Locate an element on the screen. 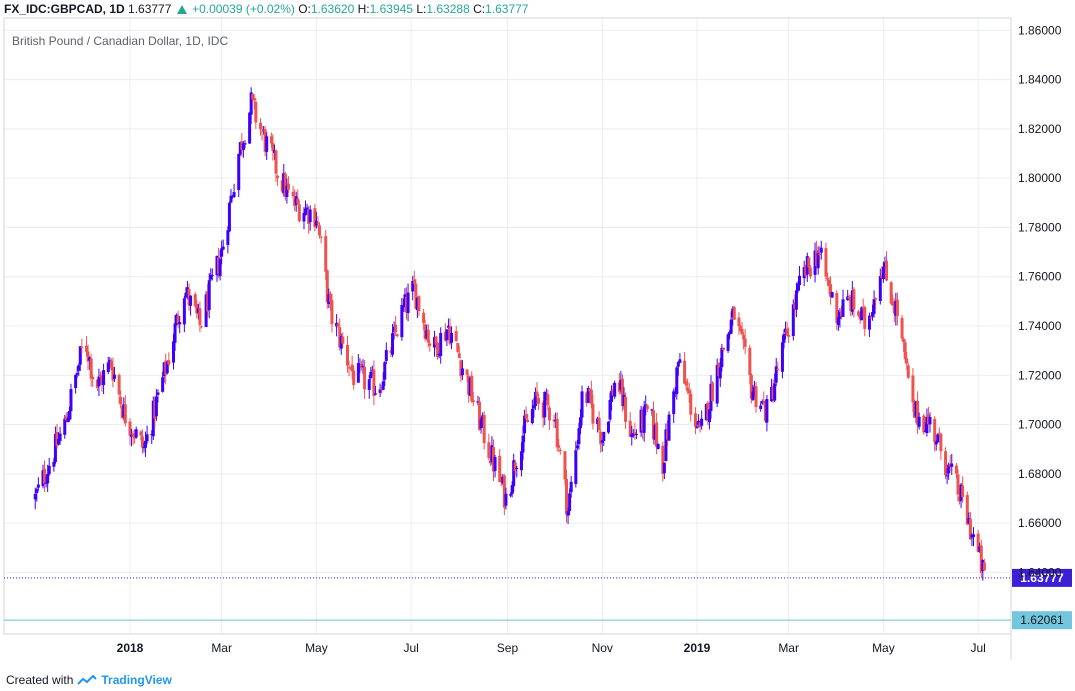 The height and width of the screenshot is (691, 1075). symbol-name: FX_IDC:GBPCAD, 1D is located at coordinates (64, 9).